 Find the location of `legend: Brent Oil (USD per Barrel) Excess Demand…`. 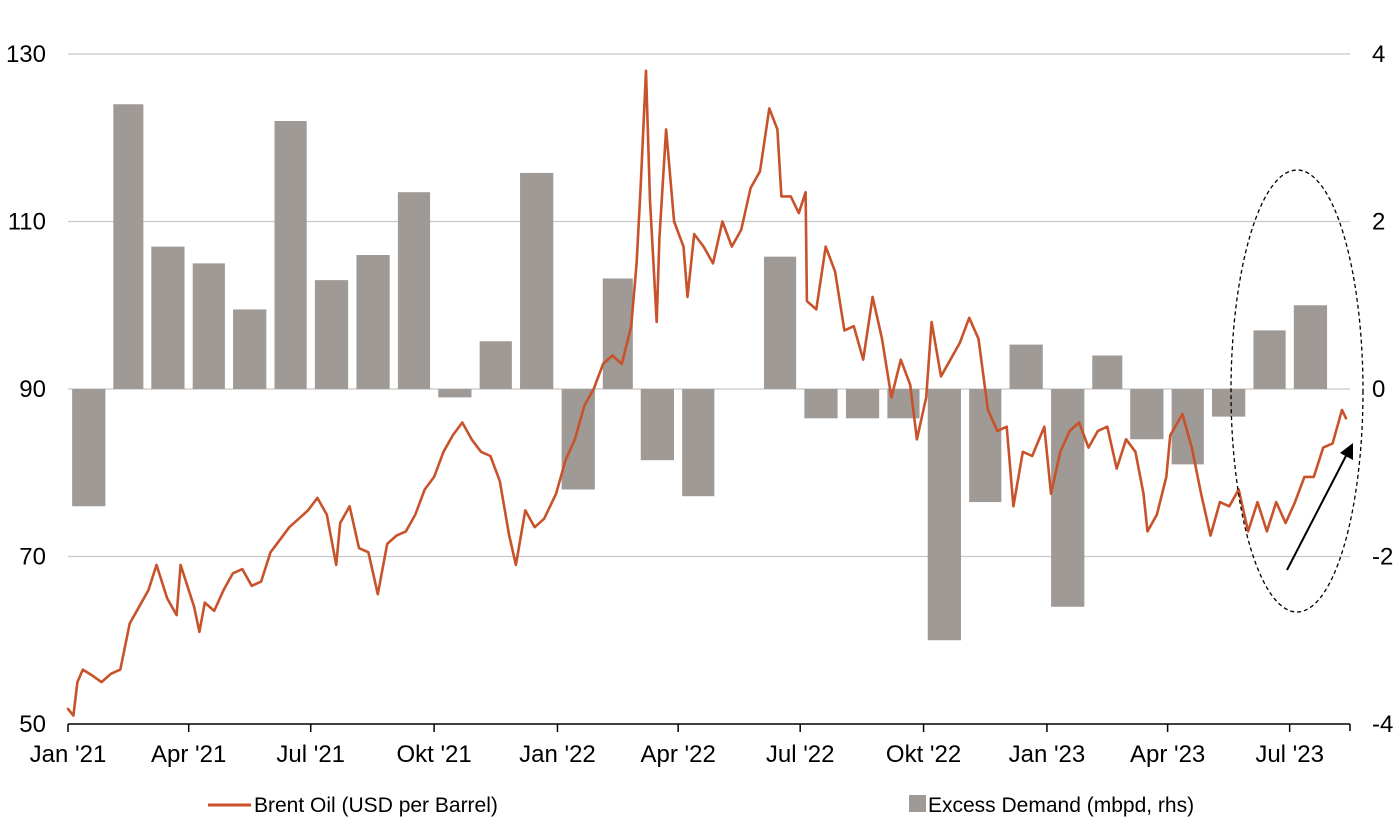

legend: Brent Oil (USD per Barrel) Excess Demand… is located at coordinates (701, 805).